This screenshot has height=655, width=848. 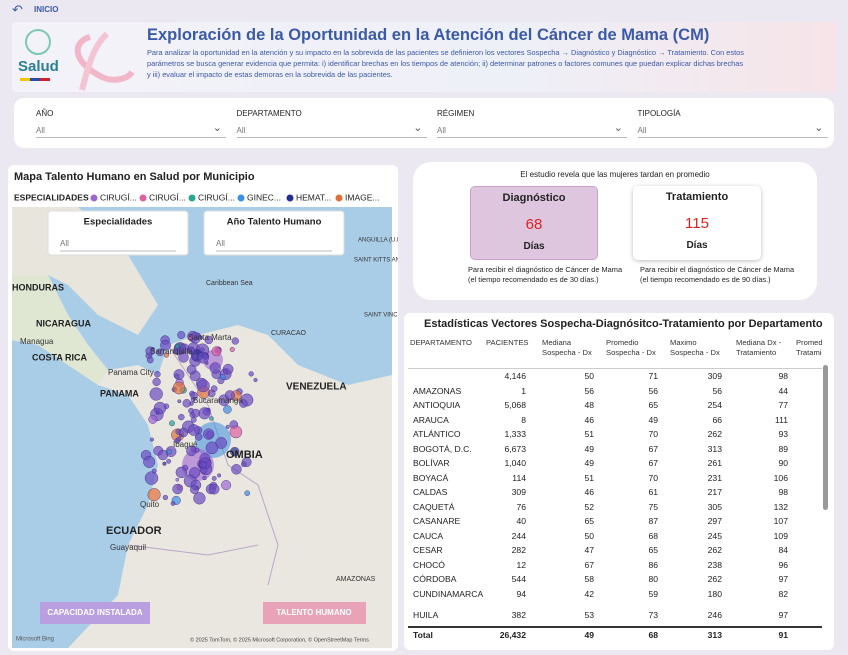 What do you see at coordinates (714, 550) in the screenshot?
I see `cell: 262` at bounding box center [714, 550].